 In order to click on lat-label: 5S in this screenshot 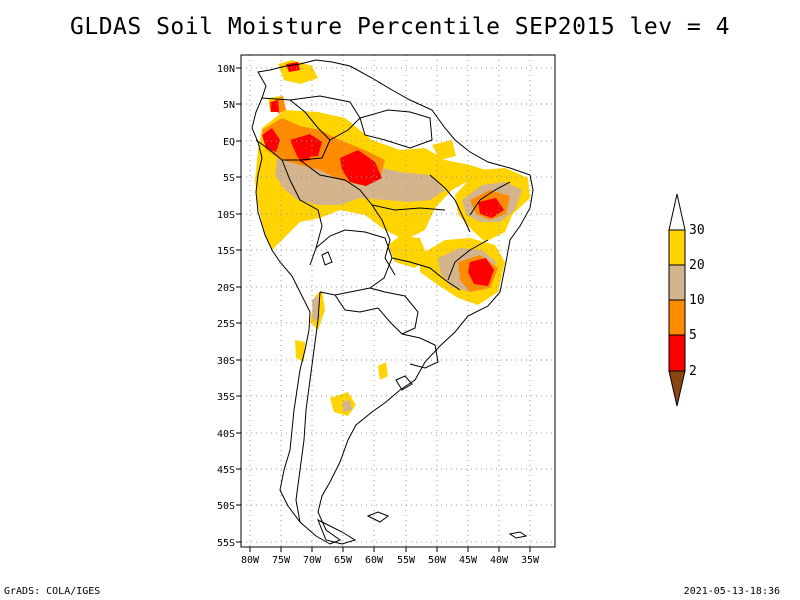, I will do `click(229, 178)`.